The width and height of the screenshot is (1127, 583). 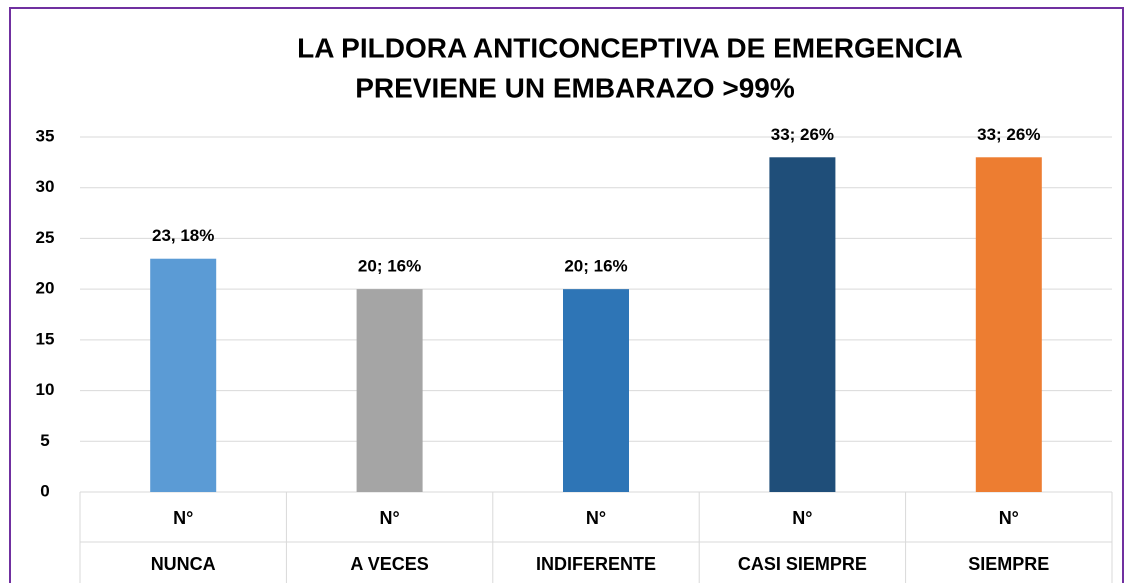 What do you see at coordinates (630, 47) in the screenshot?
I see `chart-title: LA PILDORA ANTICONCEPTIVA DE EMERGENCIA` at bounding box center [630, 47].